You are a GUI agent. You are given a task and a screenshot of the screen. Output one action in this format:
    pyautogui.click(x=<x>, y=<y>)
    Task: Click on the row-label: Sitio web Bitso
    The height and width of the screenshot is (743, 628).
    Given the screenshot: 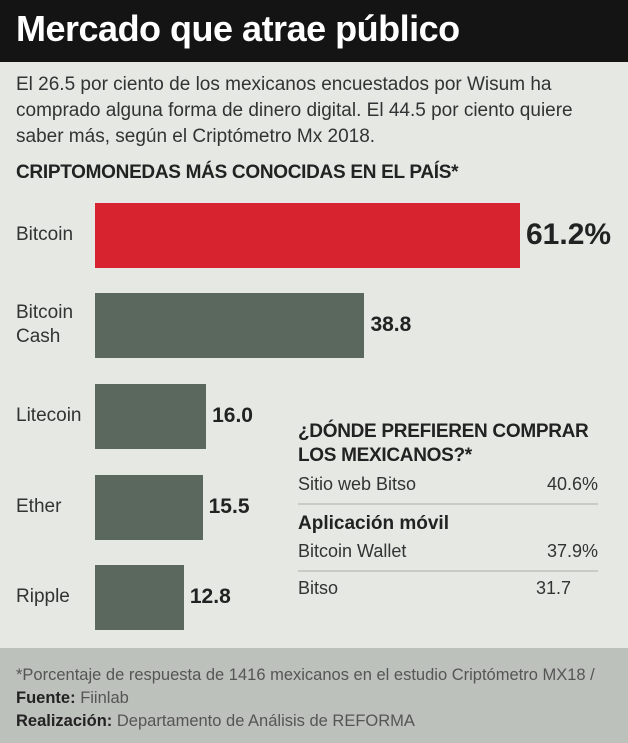 What is the action you would take?
    pyautogui.click(x=357, y=484)
    